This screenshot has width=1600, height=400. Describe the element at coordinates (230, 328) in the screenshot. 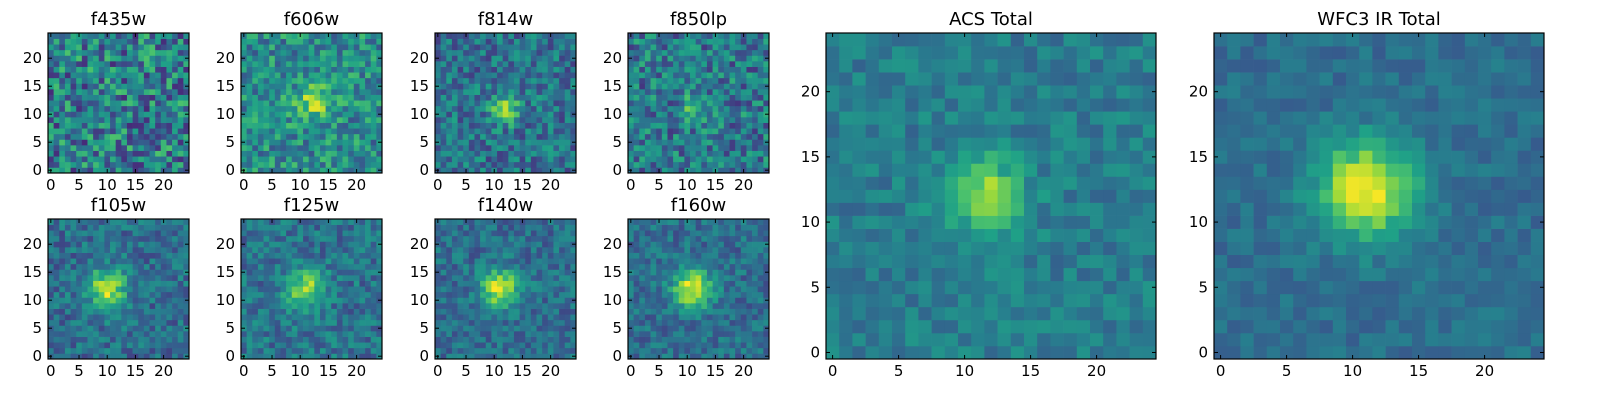

I see `y-tick-label: 5` at that location.